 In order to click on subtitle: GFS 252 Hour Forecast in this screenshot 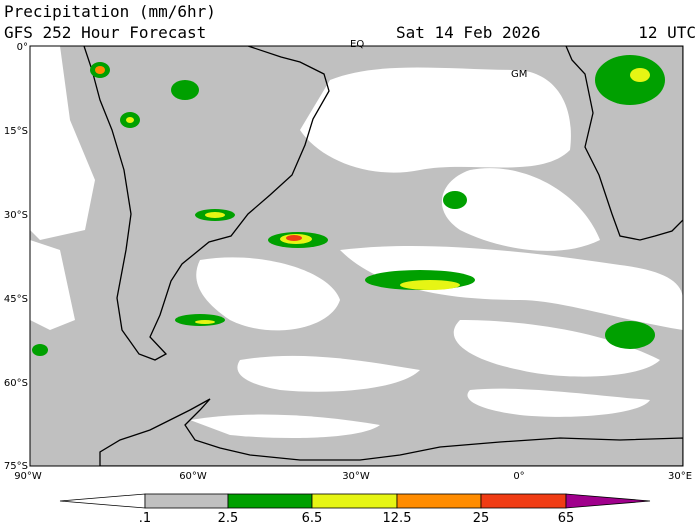, I will do `click(105, 32)`.